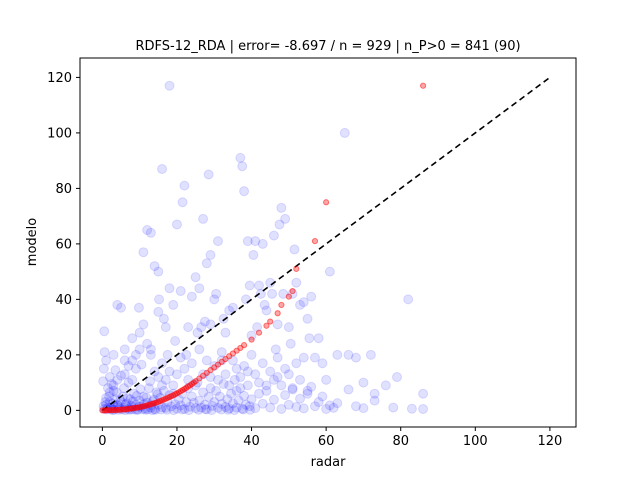 The width and height of the screenshot is (640, 480). Describe the element at coordinates (251, 441) in the screenshot. I see `x-tick-label: 40` at that location.